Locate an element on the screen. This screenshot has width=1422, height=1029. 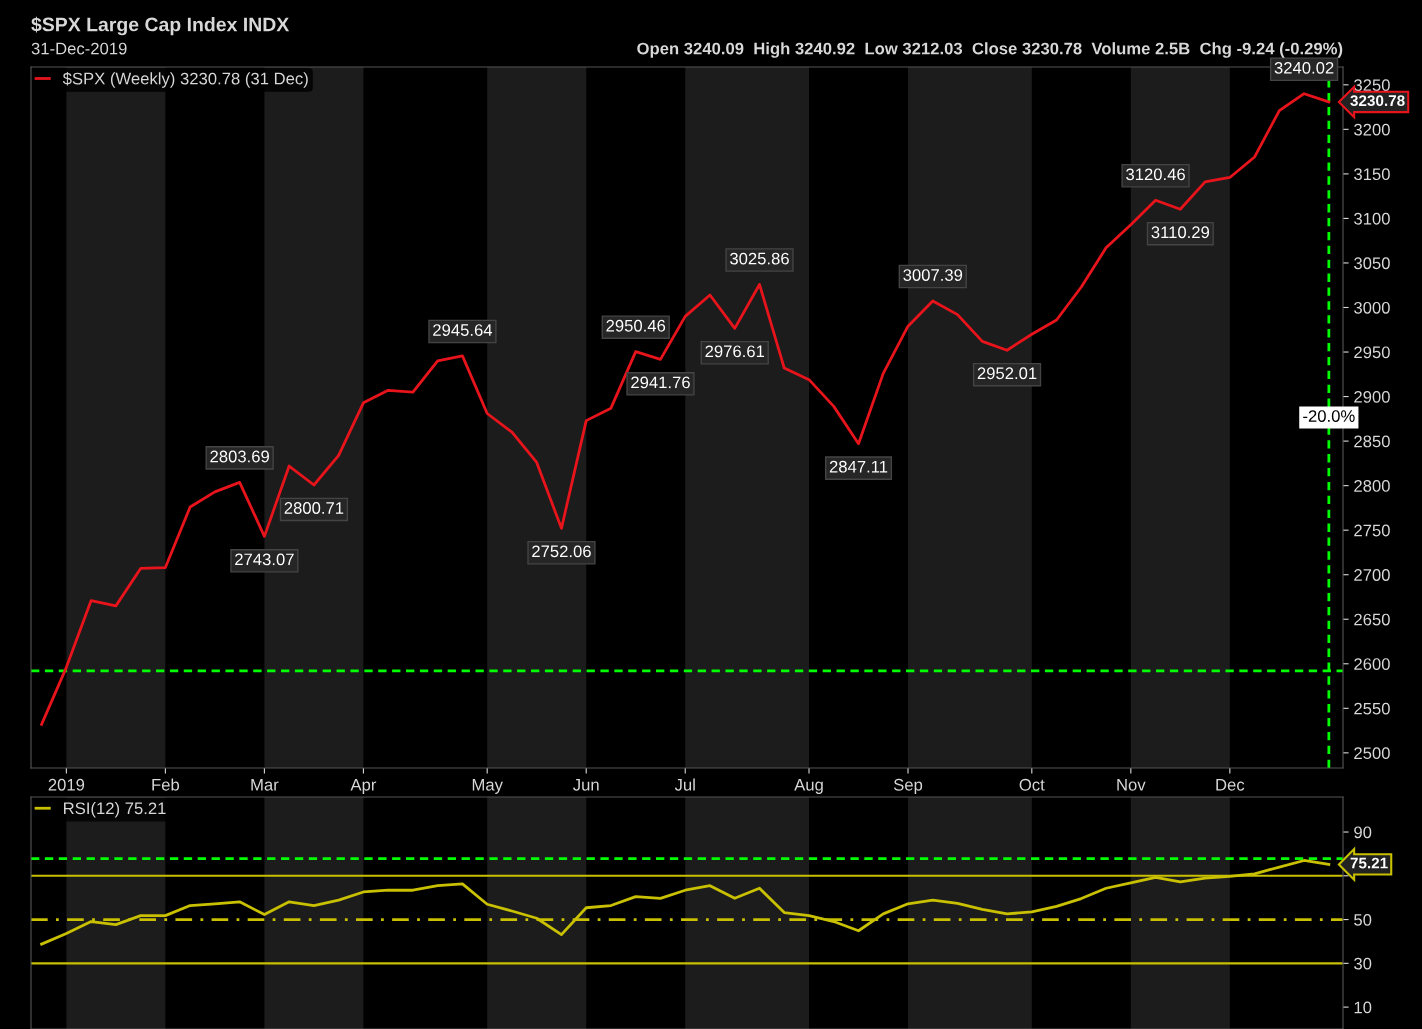
text: Open 3240.09 High 3240.92 Low 3212.03 Close 3230.78 Volume 2.5B Chg -9.24 (-0.29%) is located at coordinates (990, 50).